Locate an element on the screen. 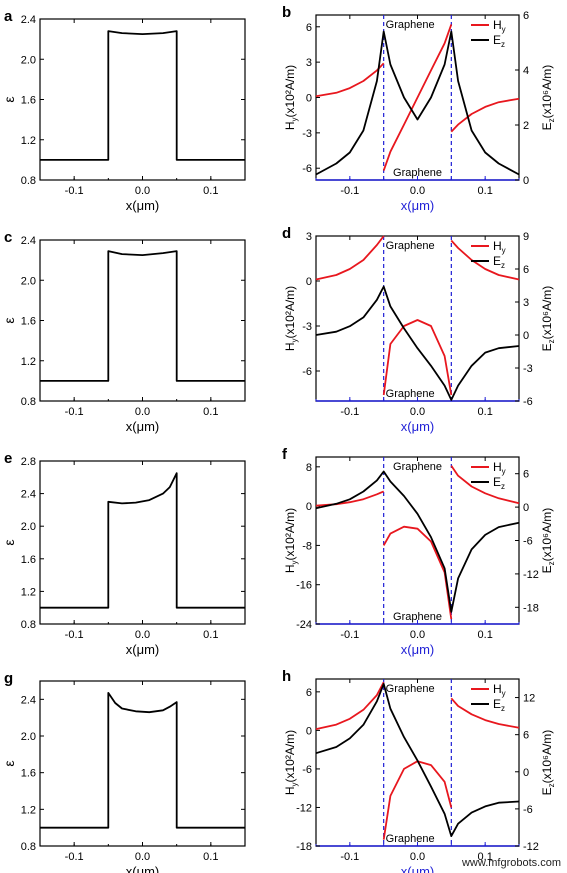 The image size is (567, 873). panel-g: g -0.1 0.0 0.1 x(μm) 0.8 1.2 1.6 2.0 2.4 ε is located at coordinates (123, 771).